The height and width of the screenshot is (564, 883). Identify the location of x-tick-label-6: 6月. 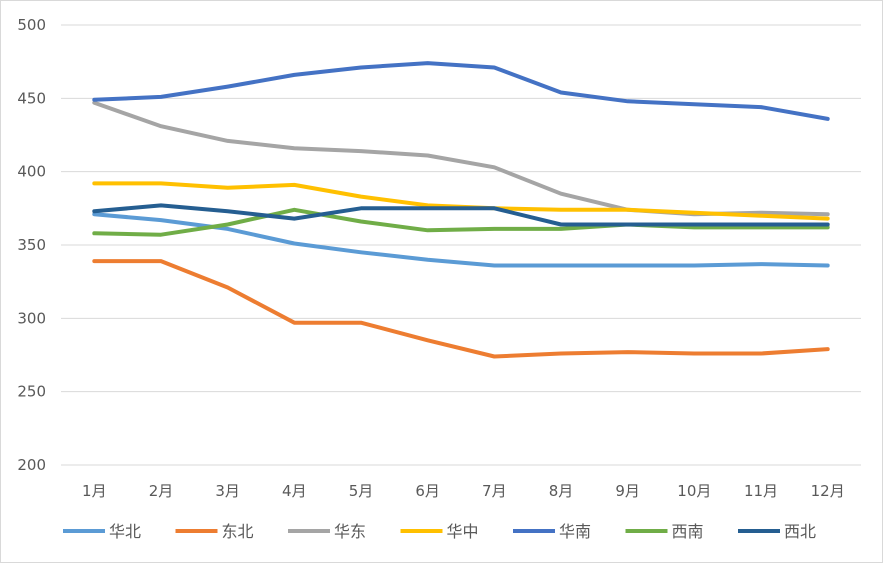
(427, 491).